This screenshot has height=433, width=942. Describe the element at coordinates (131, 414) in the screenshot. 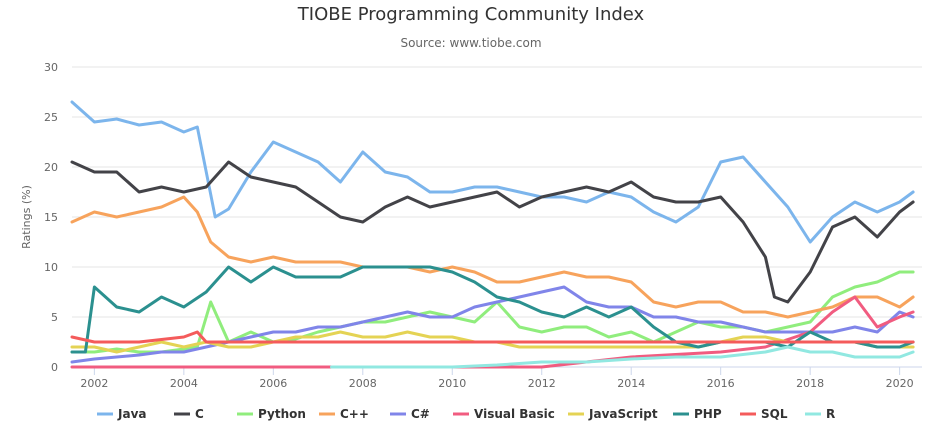

I see `legend-label: Java` at that location.